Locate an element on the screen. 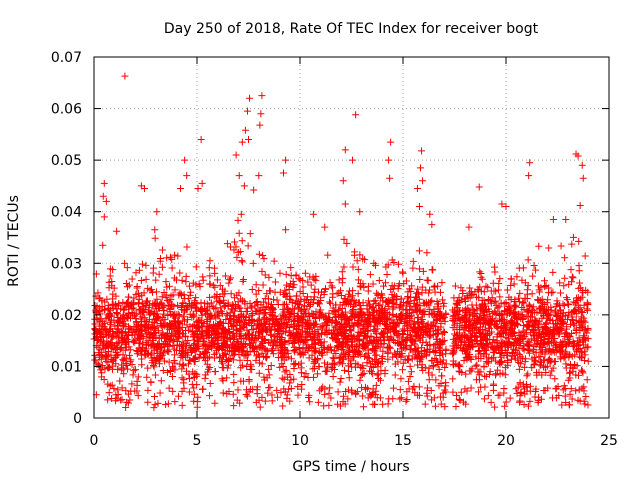 The height and width of the screenshot is (480, 640). x-tick-label: 25 is located at coordinates (609, 441).